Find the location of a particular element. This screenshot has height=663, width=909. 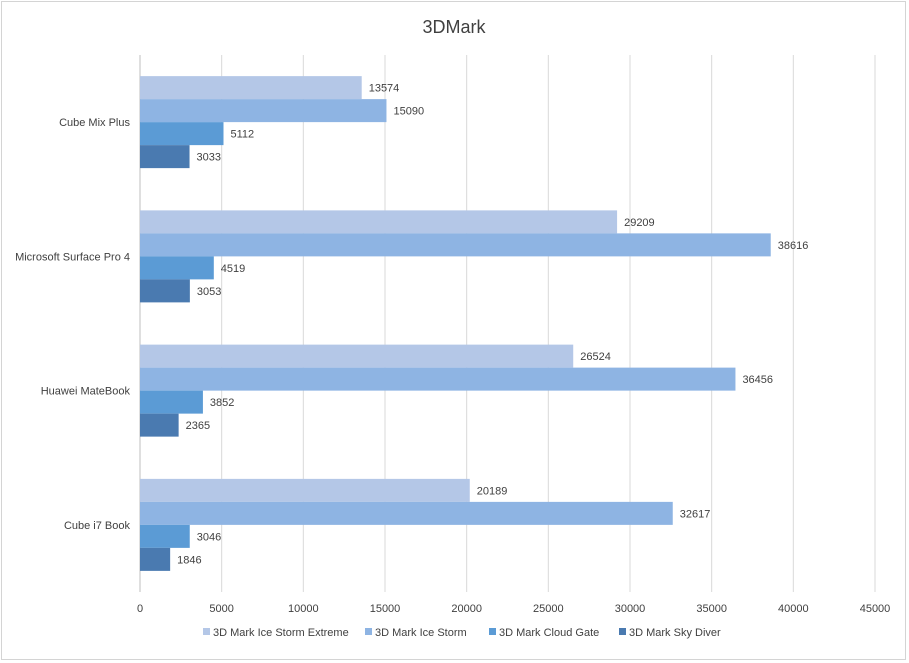

data-label: 13574 is located at coordinates (384, 89).